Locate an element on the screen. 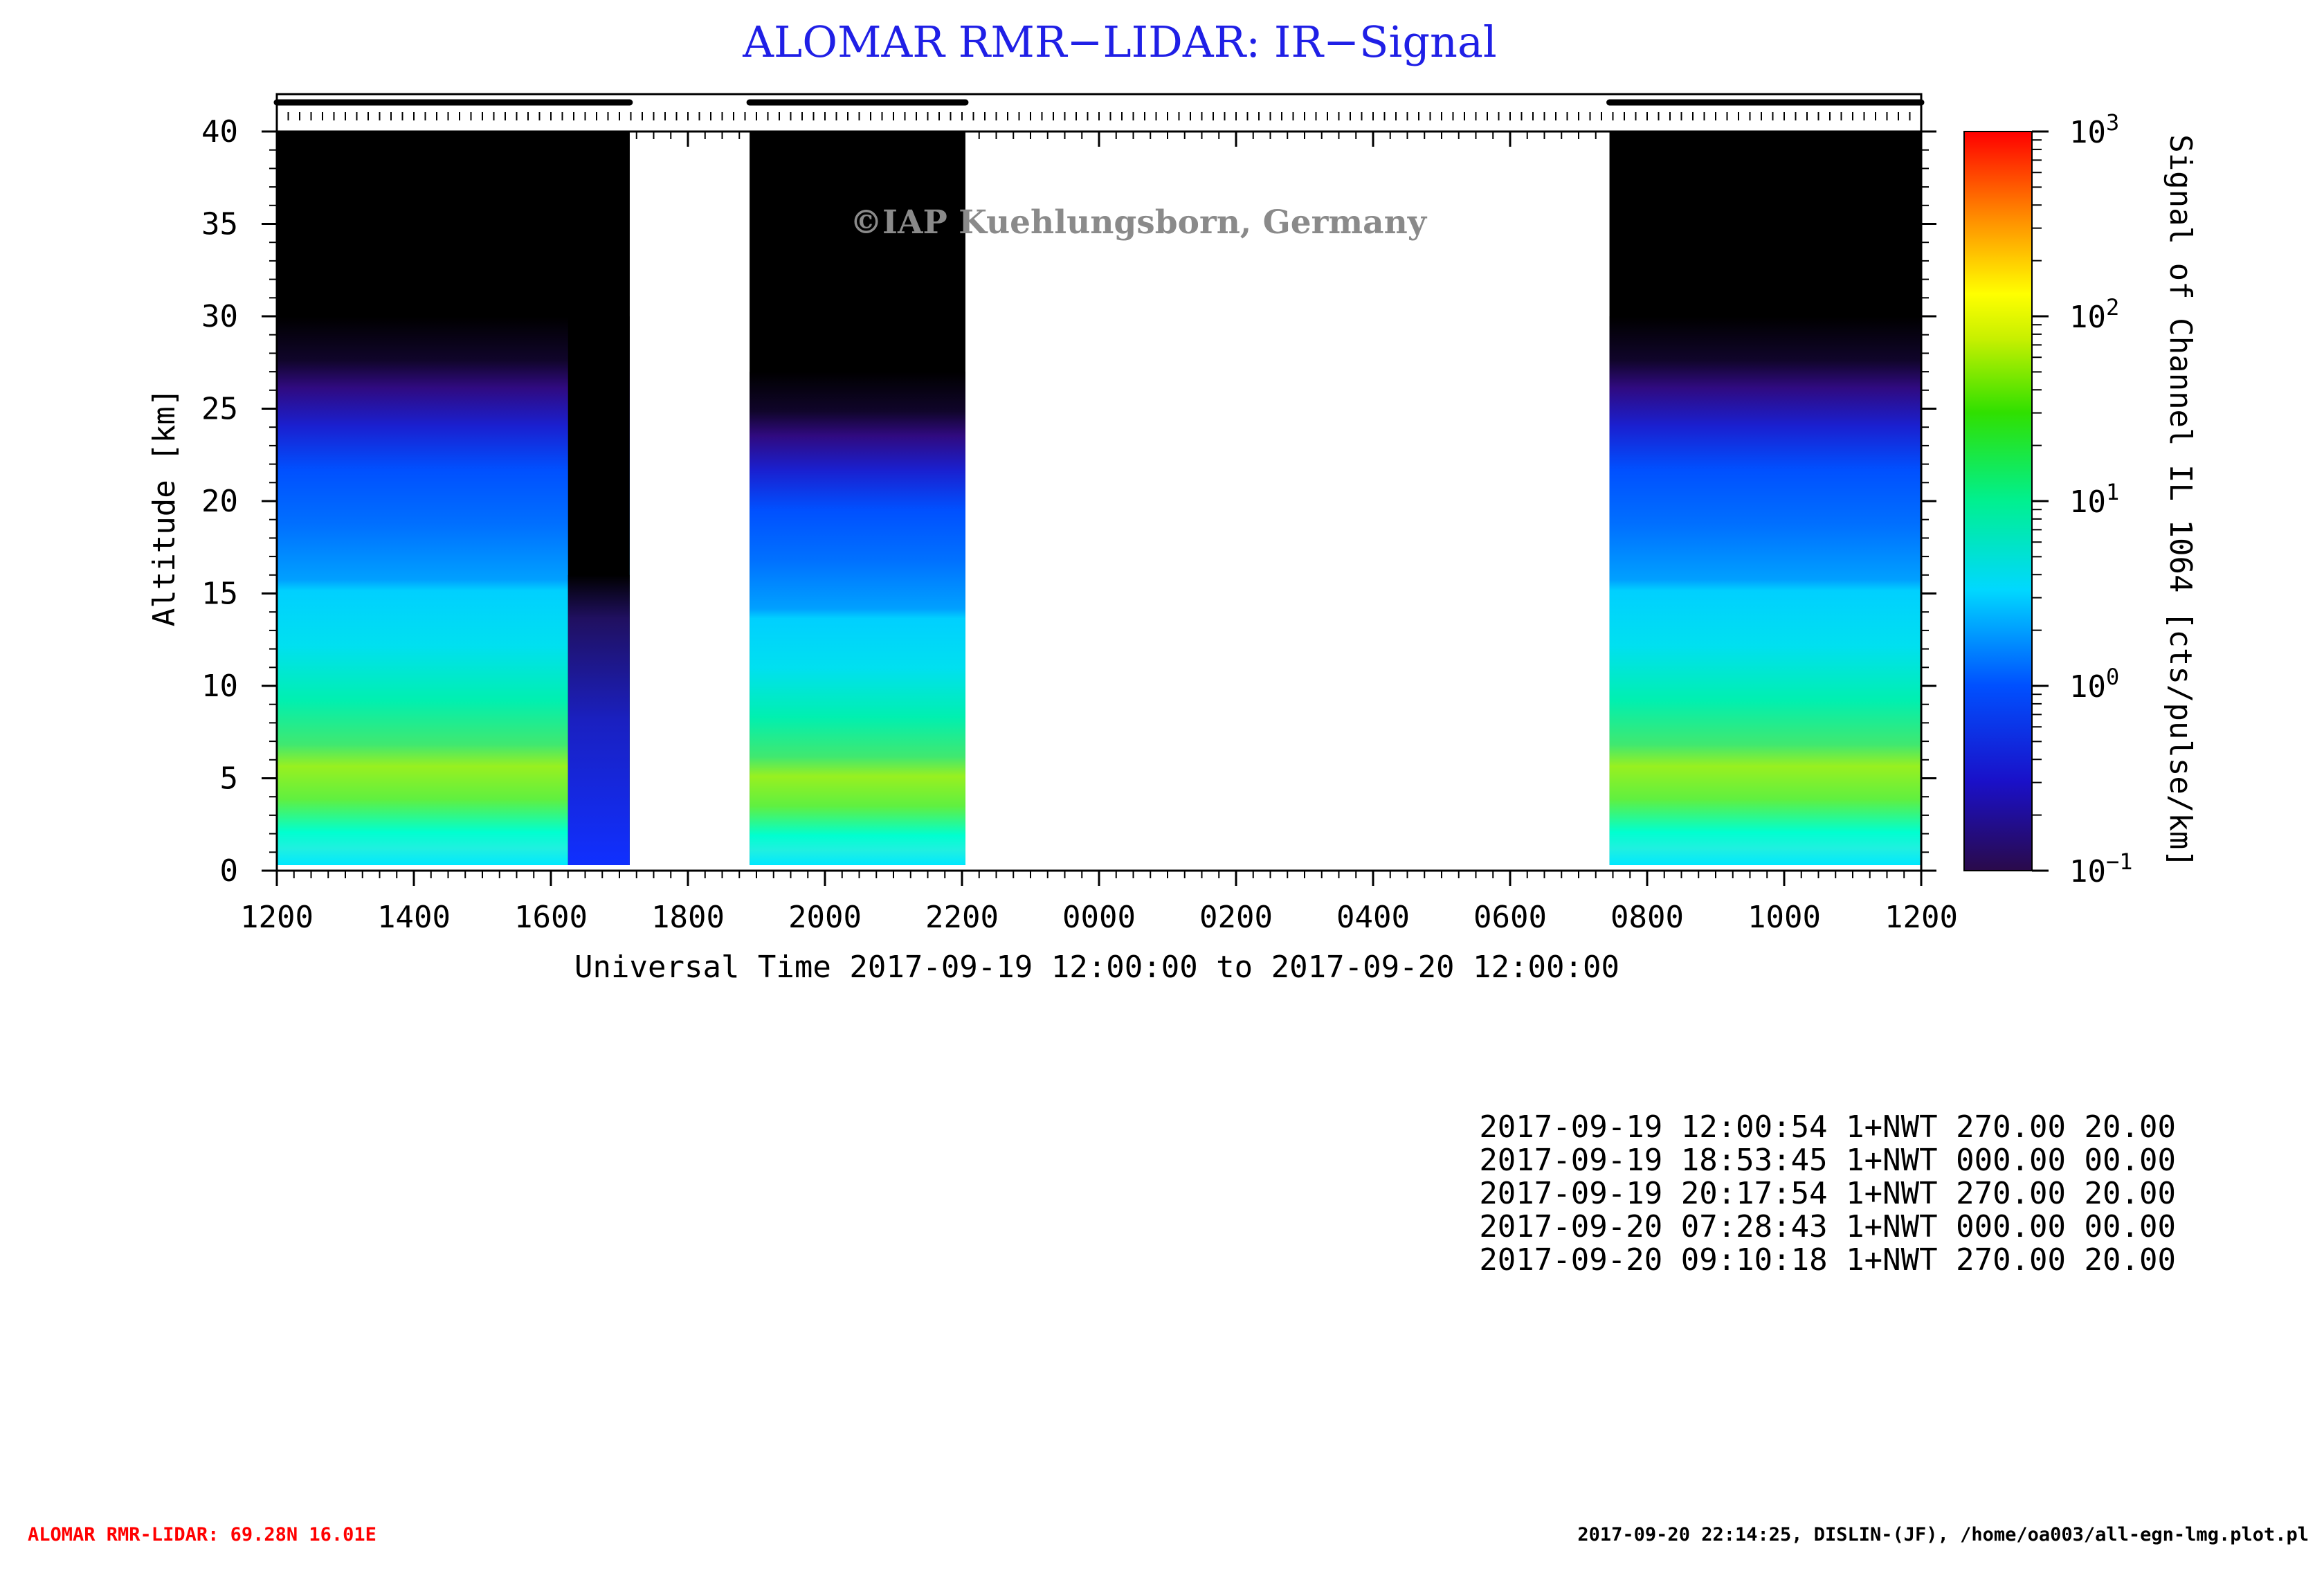  y-tick-label: 35 is located at coordinates (220, 224).